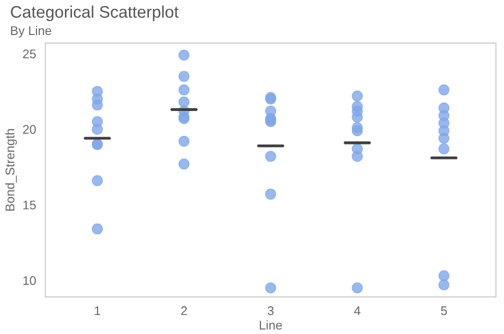  Describe the element at coordinates (94, 14) in the screenshot. I see `chart-title: Categorical Scatterplot` at that location.